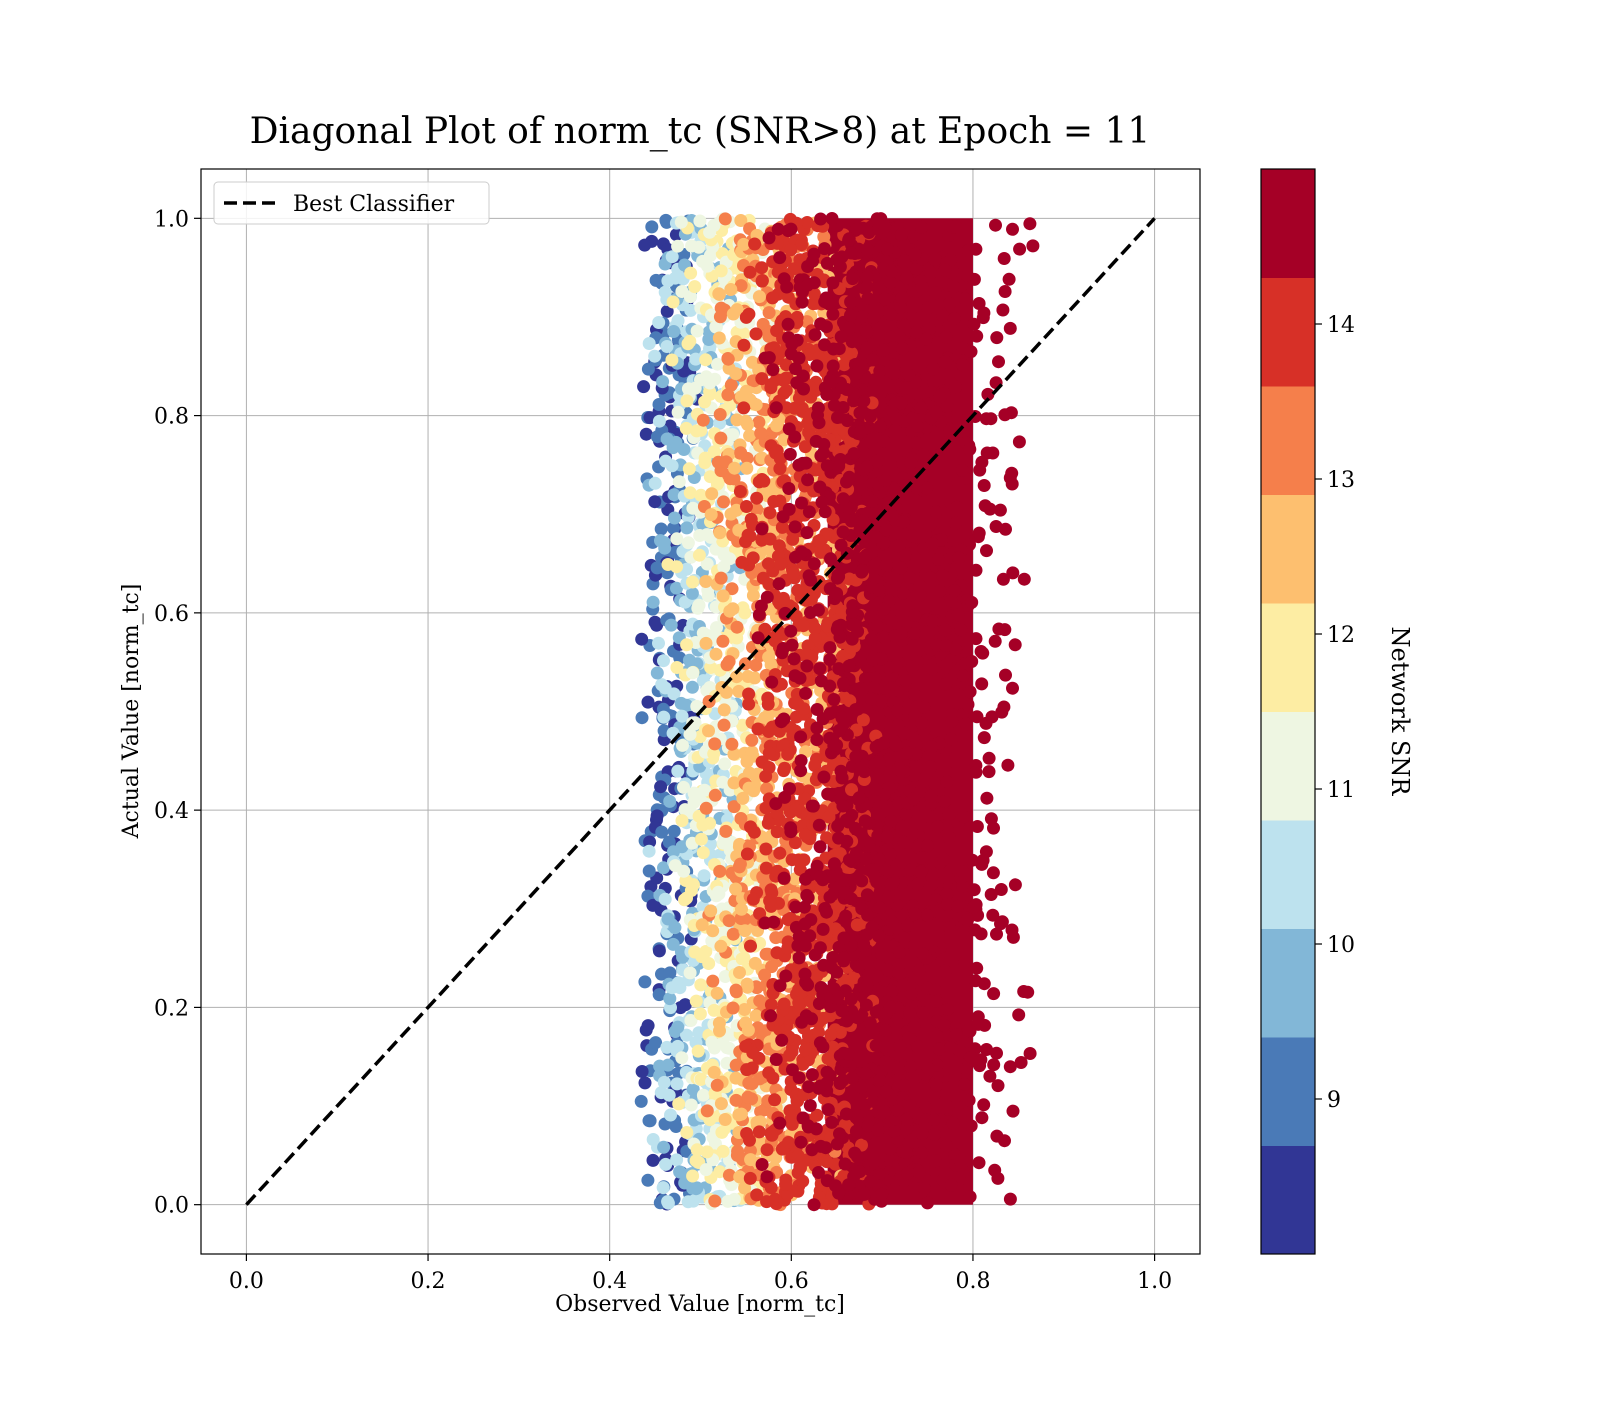  I want to click on y-tick-label: 0.8, so click(171, 417).